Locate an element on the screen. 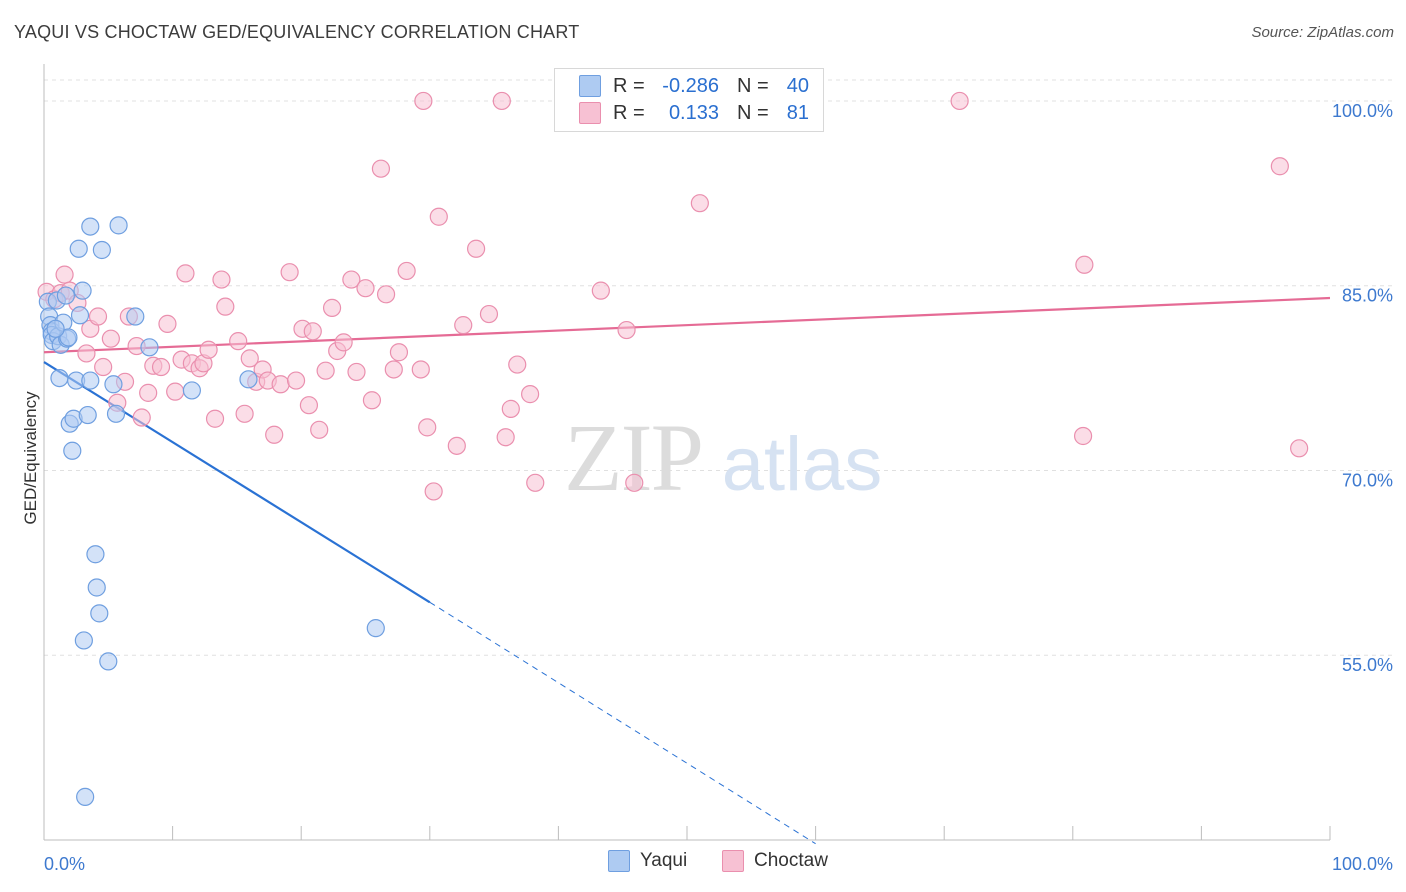  choctaw-trend-line is located at coordinates (687, 325).